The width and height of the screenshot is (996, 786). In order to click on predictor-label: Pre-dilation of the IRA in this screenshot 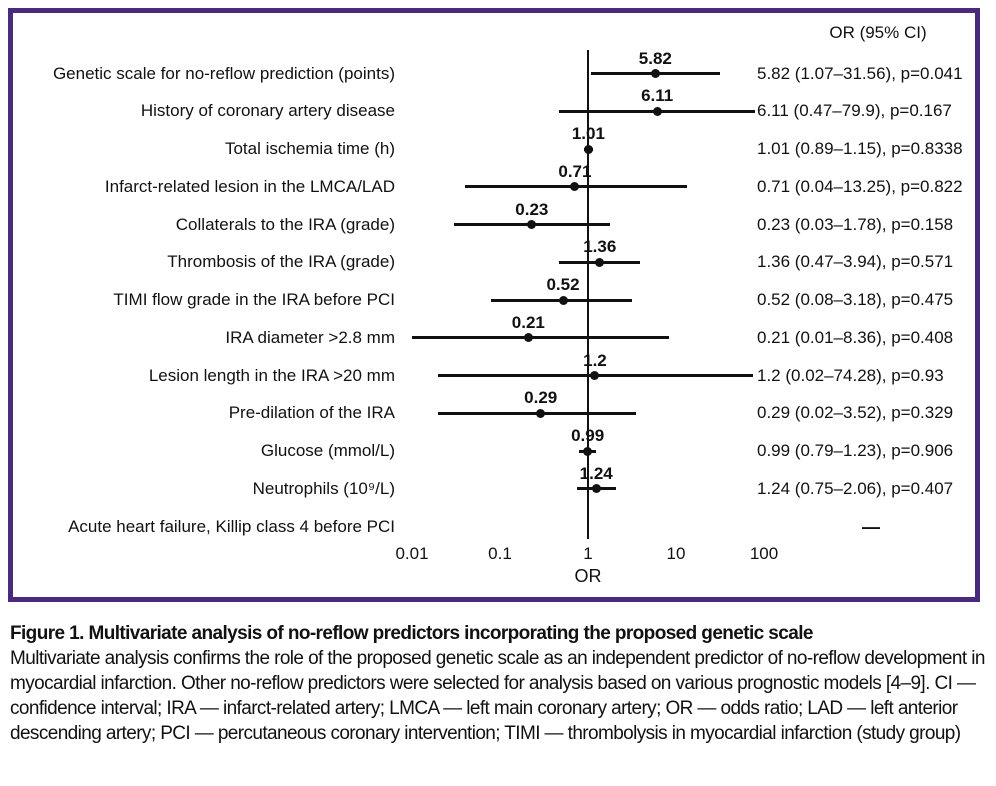, I will do `click(311, 413)`.